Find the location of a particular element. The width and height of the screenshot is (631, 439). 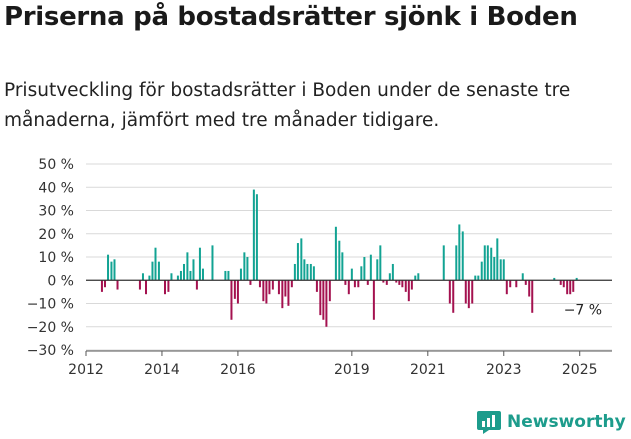

x-tick-label: 2014 is located at coordinates (162, 370).